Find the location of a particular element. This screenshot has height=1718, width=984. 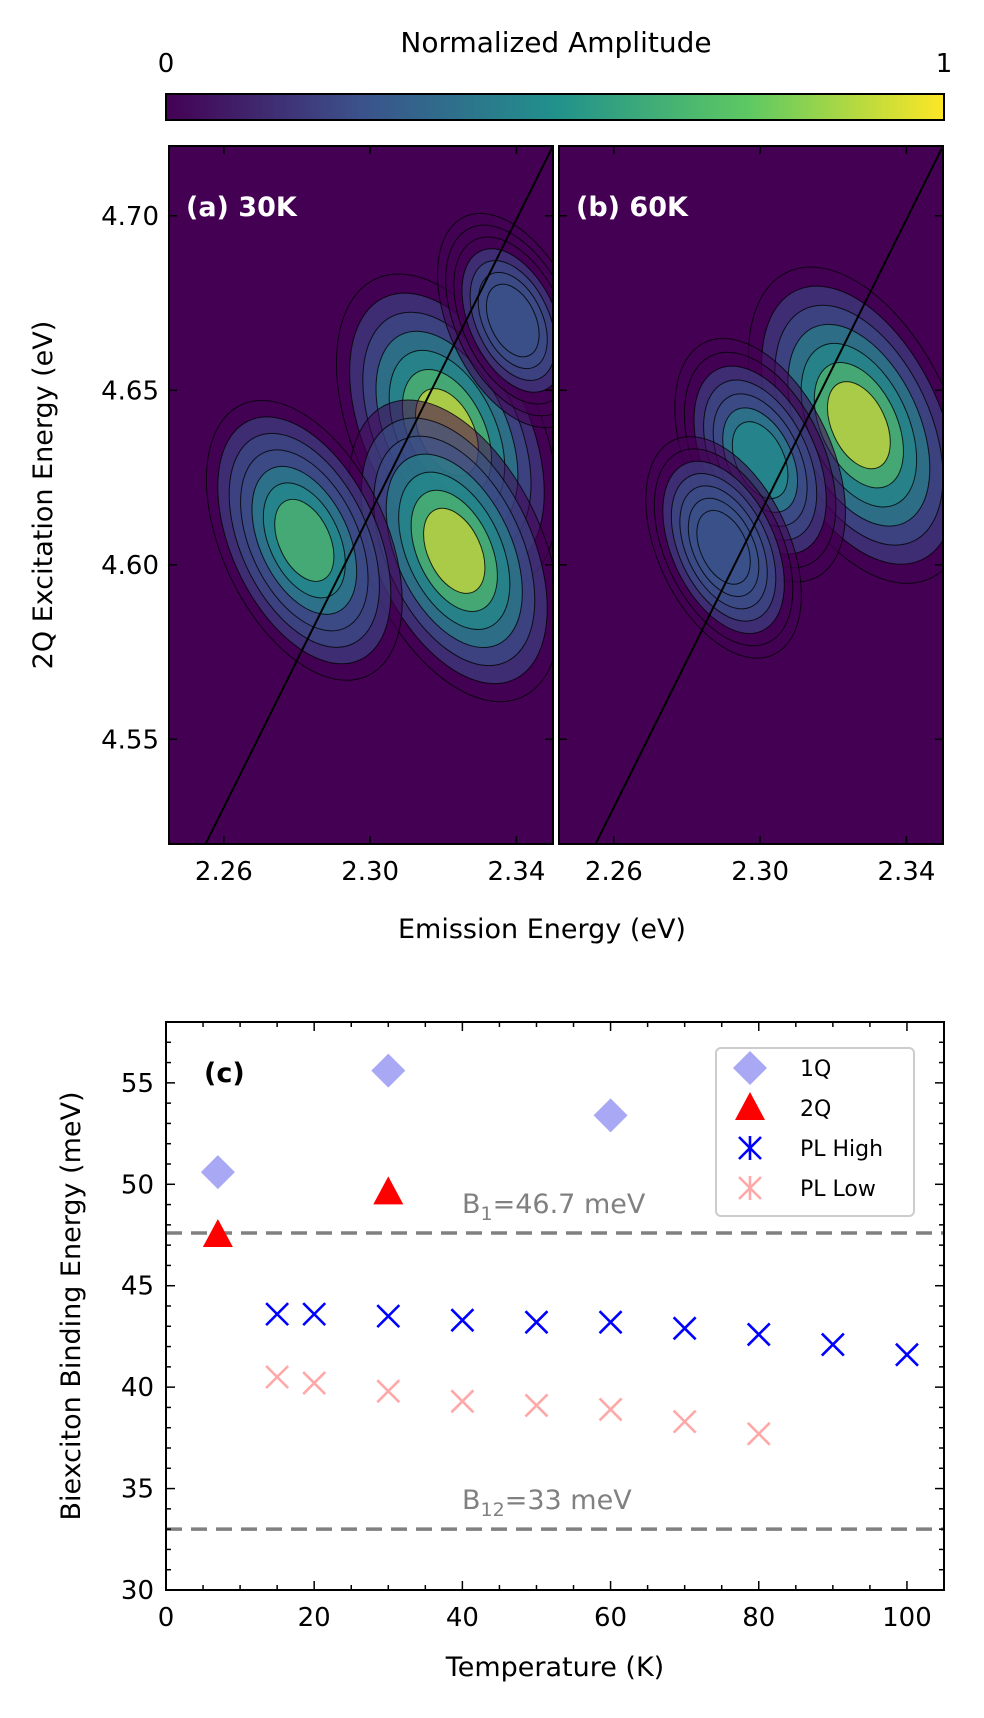

colorbar: Normalized Amplitude 0 1 is located at coordinates (555, 73).